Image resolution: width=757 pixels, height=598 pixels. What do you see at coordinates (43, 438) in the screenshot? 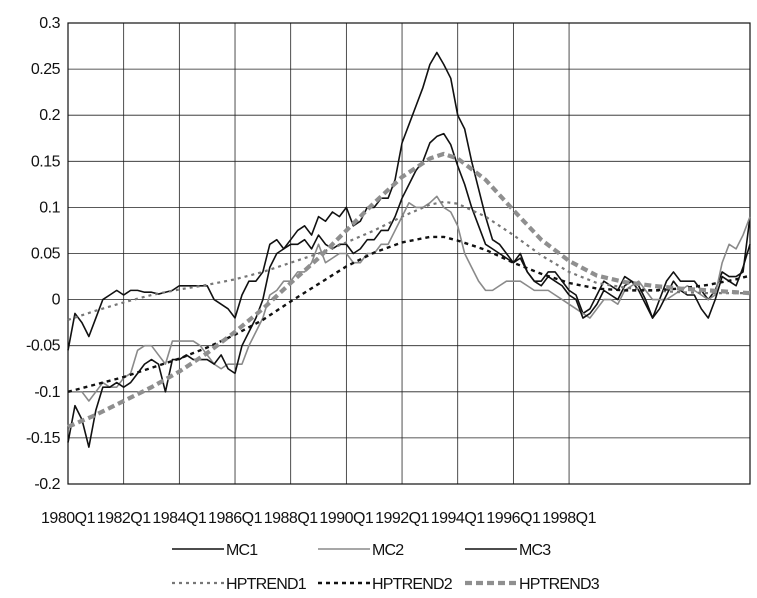
I see `y-tick-label: -0.15` at bounding box center [43, 438].